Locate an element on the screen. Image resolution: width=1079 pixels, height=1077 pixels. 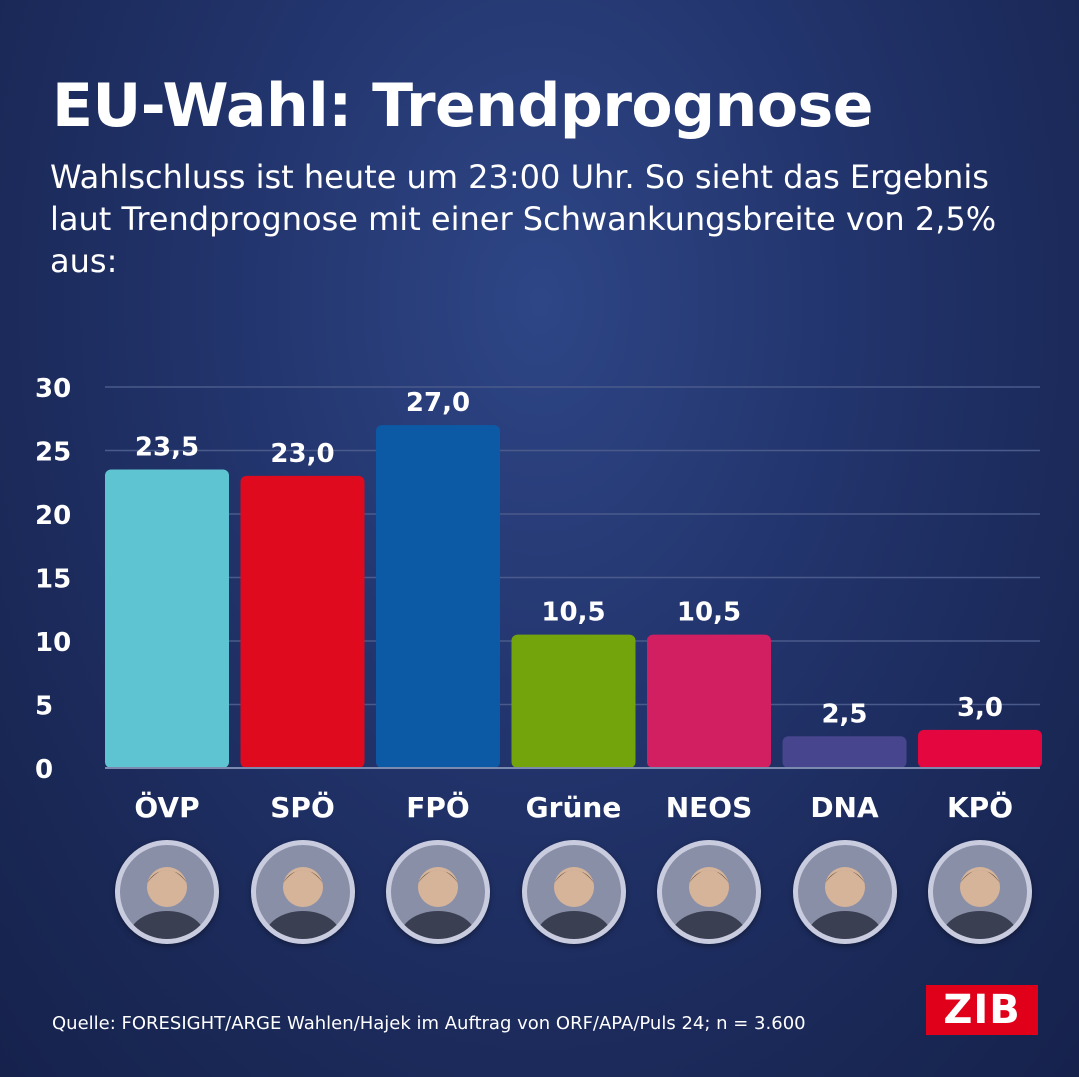
y-tick-label: 20 is located at coordinates (53, 516).